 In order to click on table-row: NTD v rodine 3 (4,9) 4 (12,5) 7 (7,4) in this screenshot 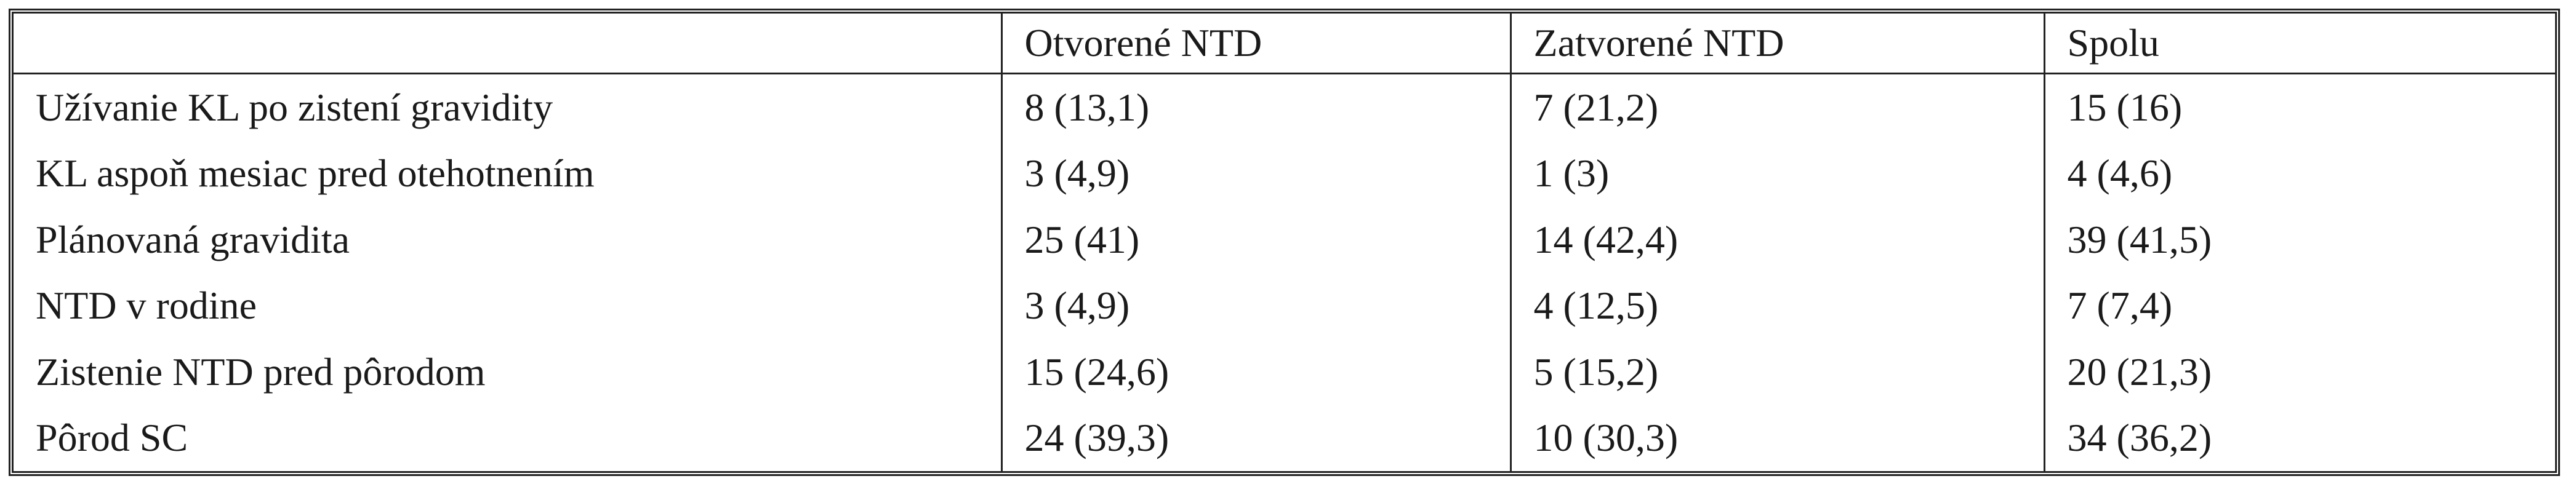, I will do `click(1284, 305)`.